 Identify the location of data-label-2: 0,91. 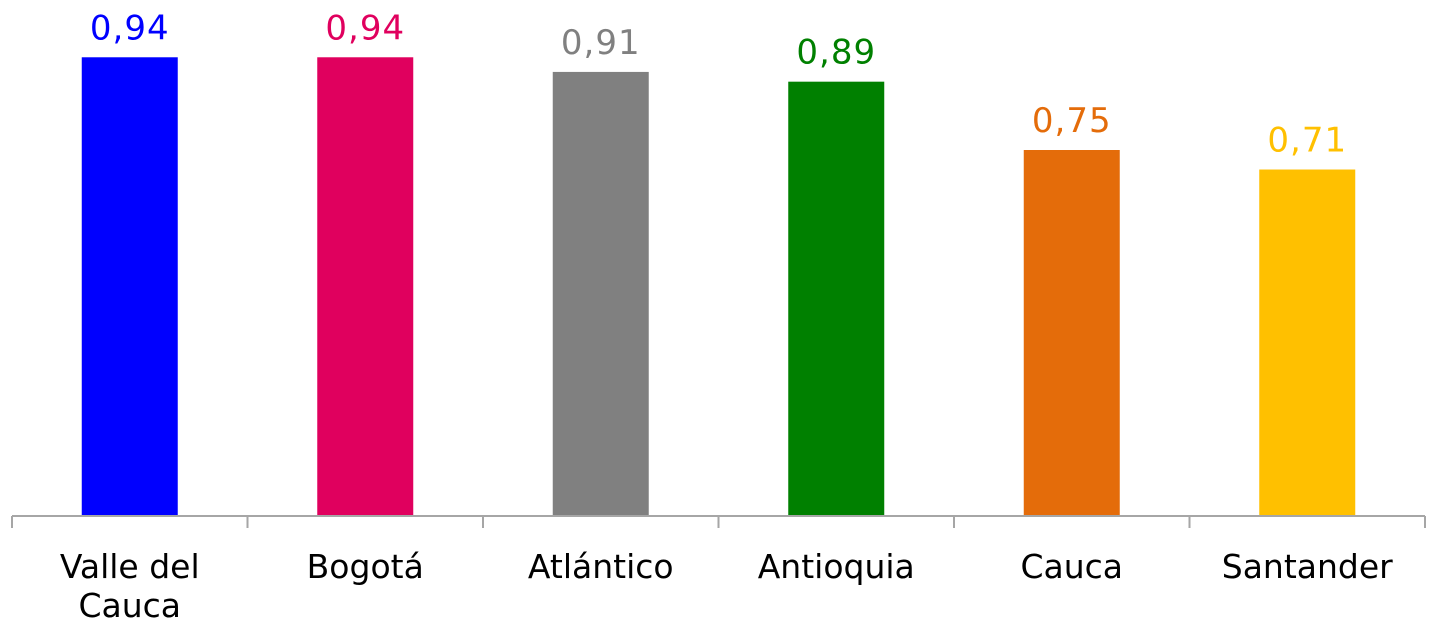
(601, 43).